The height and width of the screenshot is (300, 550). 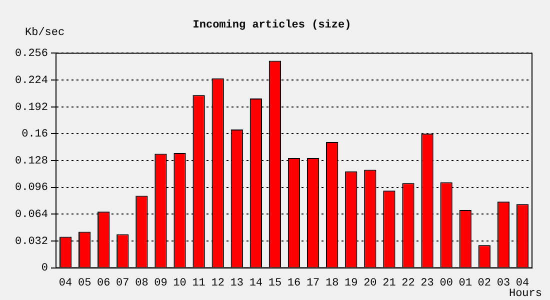 I want to click on x-tick-label: 07, so click(x=123, y=283).